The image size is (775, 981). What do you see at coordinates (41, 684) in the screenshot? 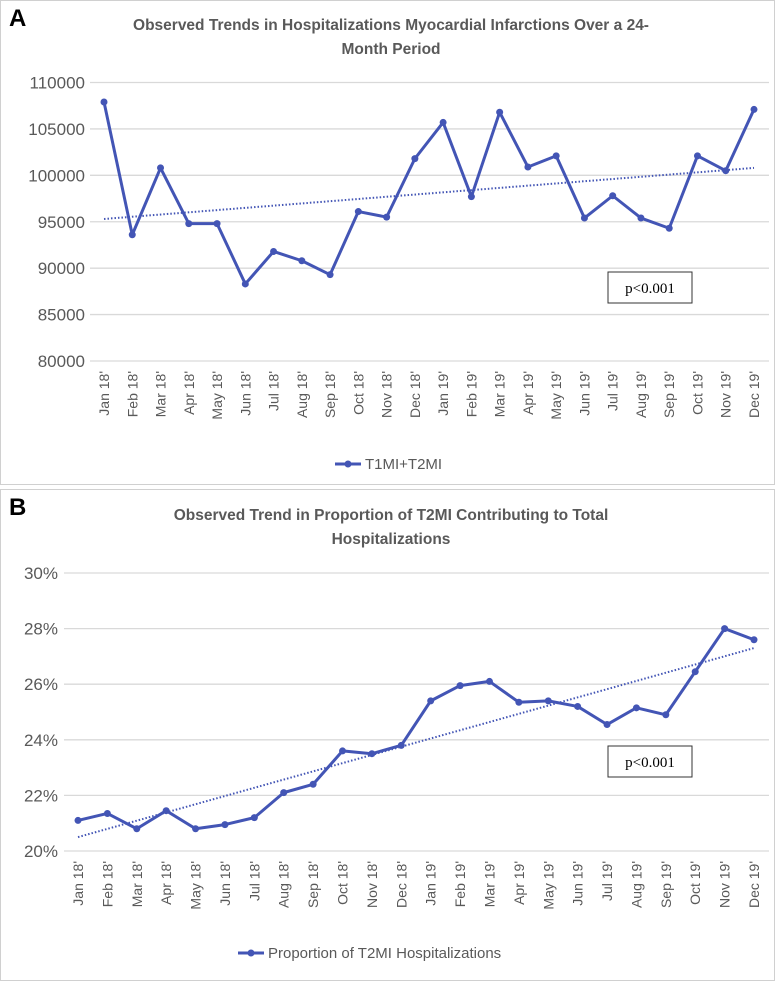
I see `y-tick-label: 26%` at bounding box center [41, 684].